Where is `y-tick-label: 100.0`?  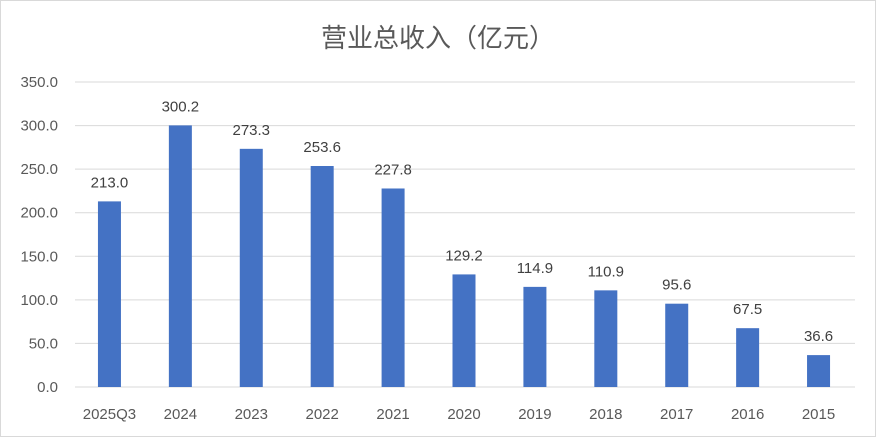 y-tick-label: 100.0 is located at coordinates (39, 300).